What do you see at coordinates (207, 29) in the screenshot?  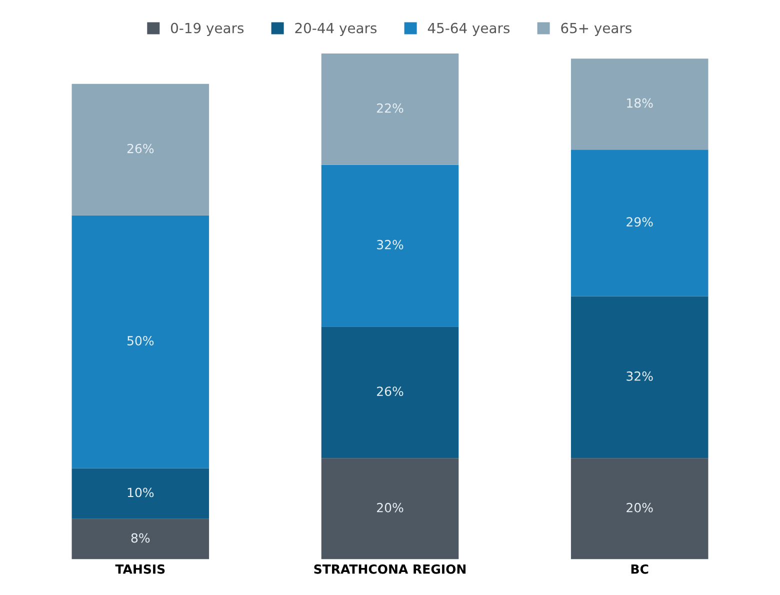 I see `legend-label: 0-19 years` at bounding box center [207, 29].